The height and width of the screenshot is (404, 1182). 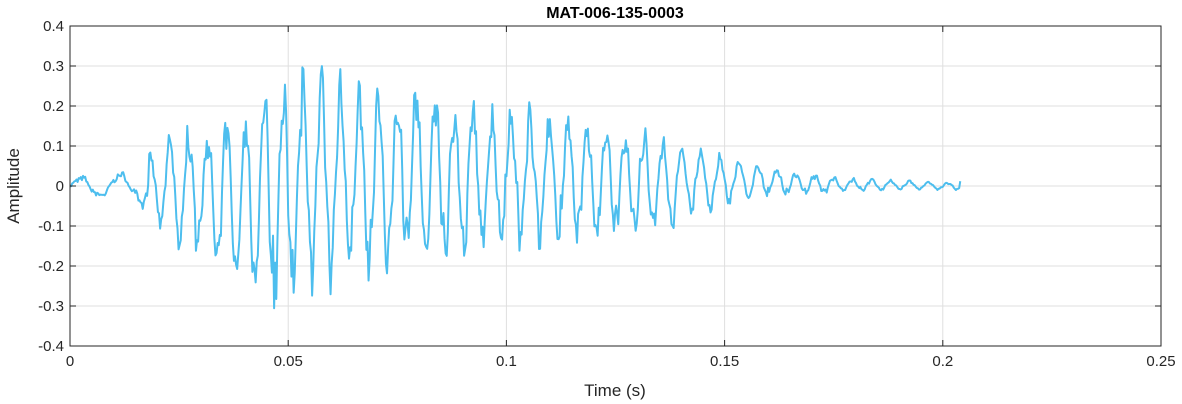 I want to click on x-tick-label: 0.25, so click(x=1160, y=361).